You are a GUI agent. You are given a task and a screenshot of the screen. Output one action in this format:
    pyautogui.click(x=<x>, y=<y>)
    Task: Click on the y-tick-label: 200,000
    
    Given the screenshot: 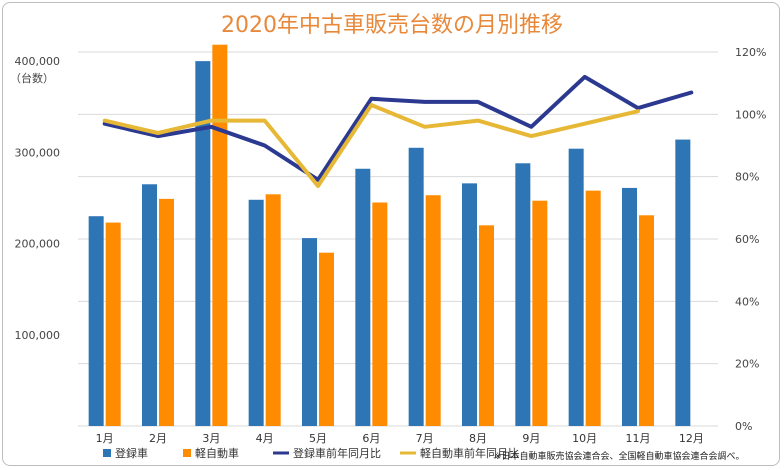 What is the action you would take?
    pyautogui.click(x=38, y=244)
    